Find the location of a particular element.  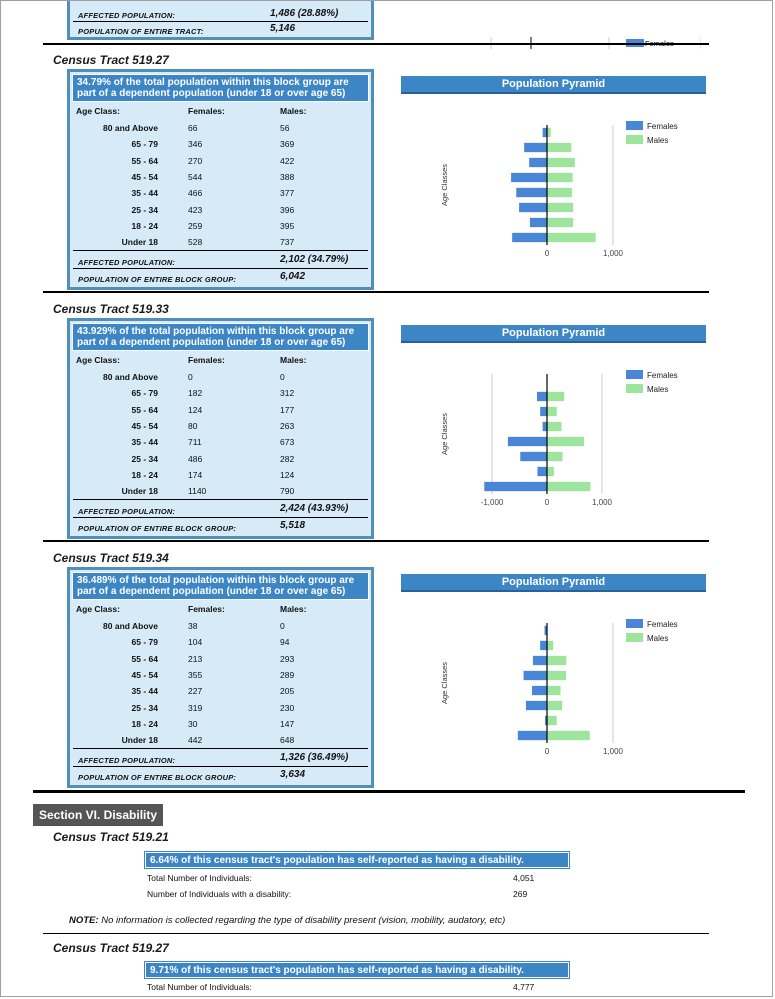

entire-label: POPULATION OF ENTIRE TRACT: is located at coordinates (141, 31).